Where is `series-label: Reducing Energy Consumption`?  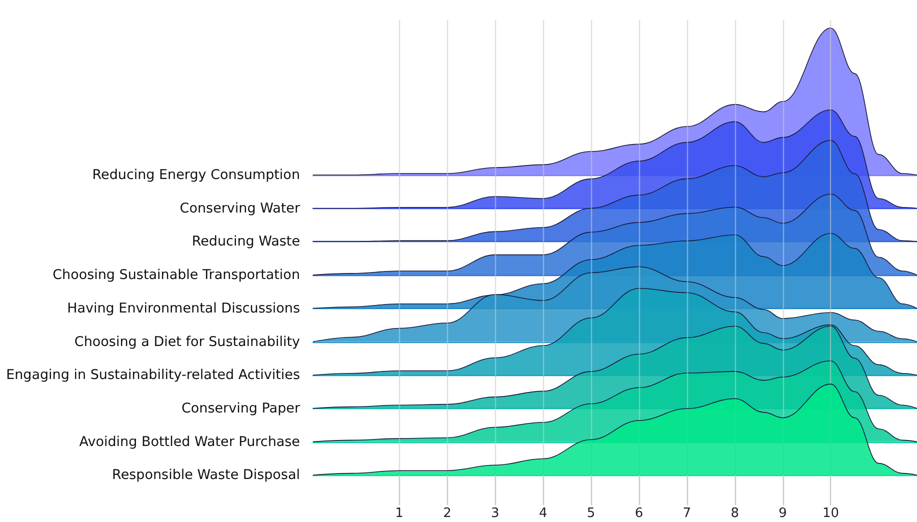 series-label: Reducing Energy Consumption is located at coordinates (196, 175).